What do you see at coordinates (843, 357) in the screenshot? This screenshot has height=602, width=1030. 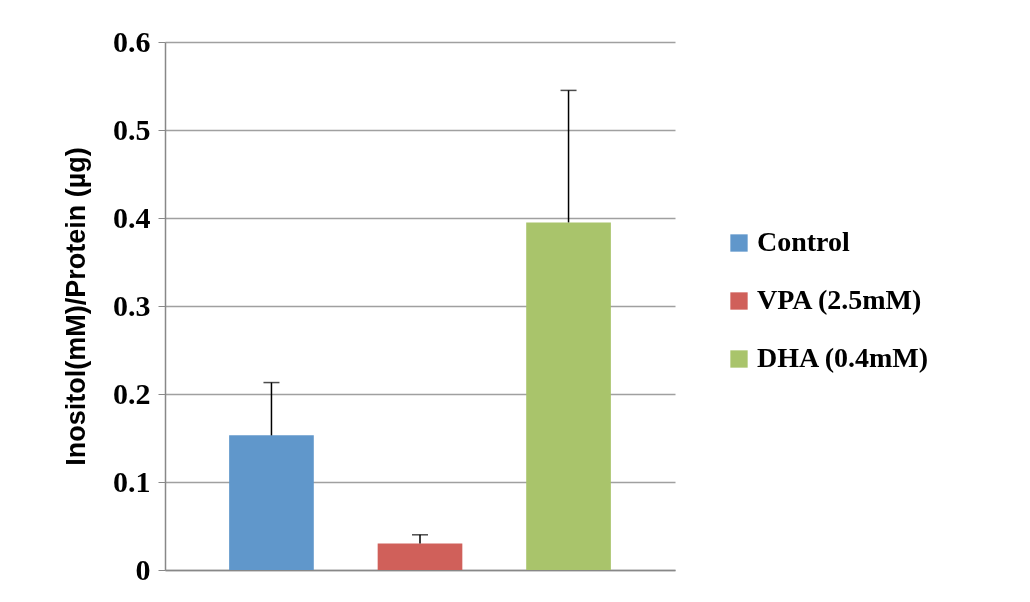 I see `legend-label: DHA (0.4mM)` at bounding box center [843, 357].